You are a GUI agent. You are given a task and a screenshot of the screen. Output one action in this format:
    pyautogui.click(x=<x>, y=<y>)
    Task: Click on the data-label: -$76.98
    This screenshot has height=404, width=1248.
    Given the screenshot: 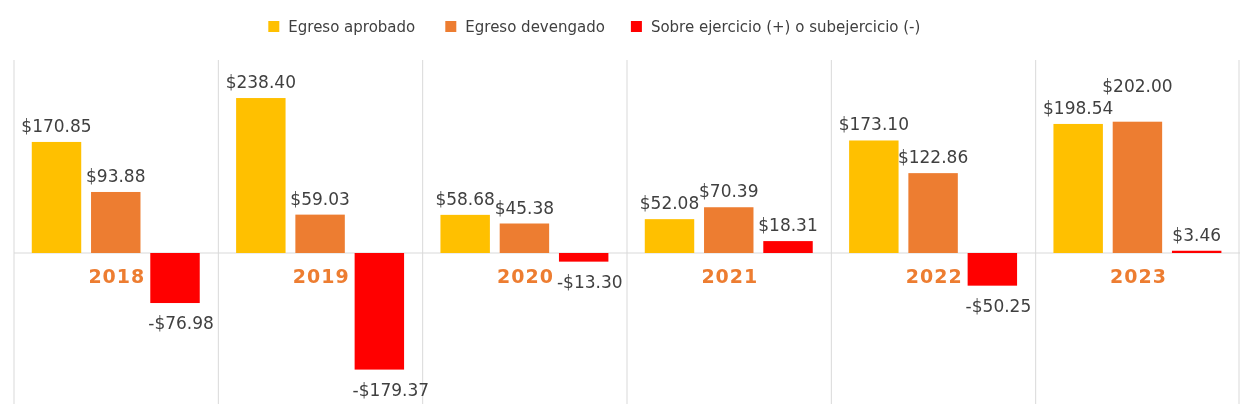 What is the action you would take?
    pyautogui.click(x=181, y=323)
    